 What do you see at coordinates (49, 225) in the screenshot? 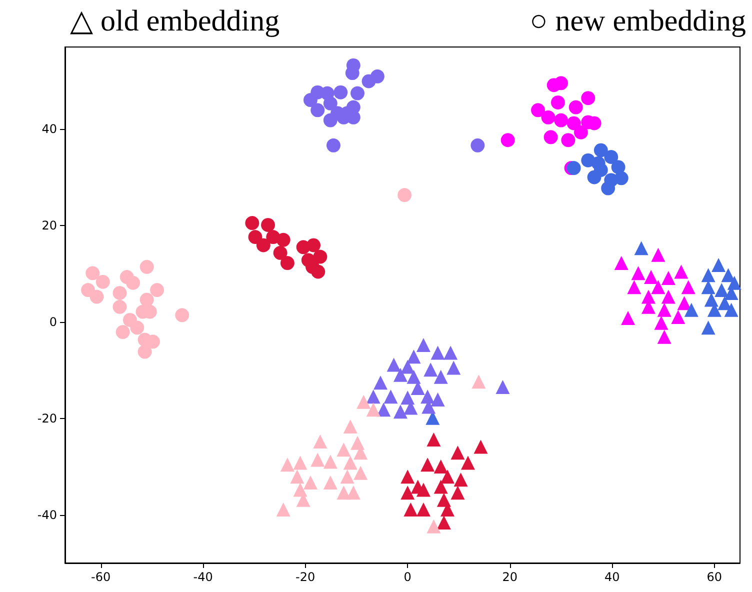
I see `y-tick-label: 20` at bounding box center [49, 225].